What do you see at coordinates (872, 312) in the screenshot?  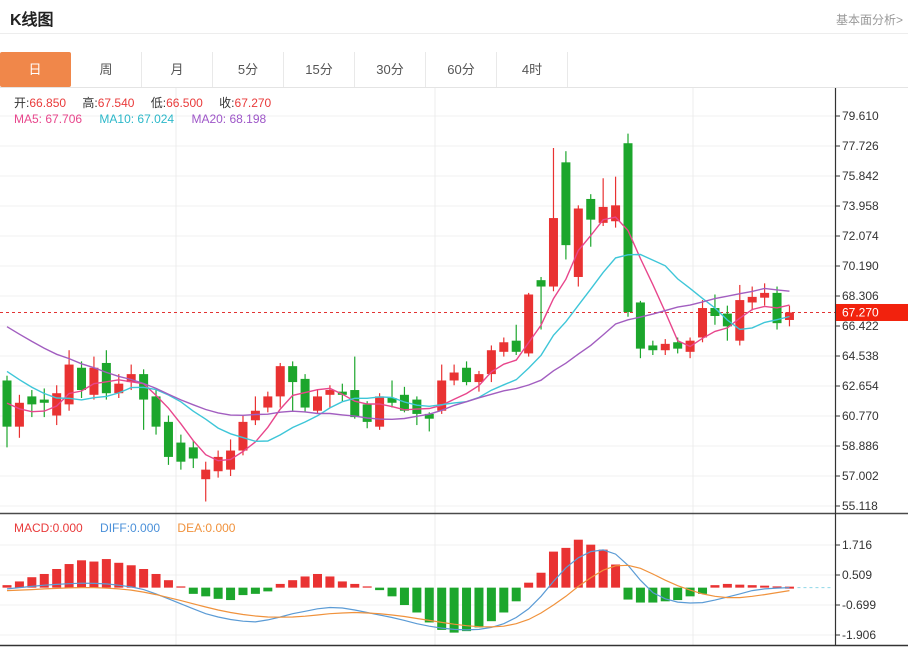 I see `price-marker-box` at bounding box center [872, 312].